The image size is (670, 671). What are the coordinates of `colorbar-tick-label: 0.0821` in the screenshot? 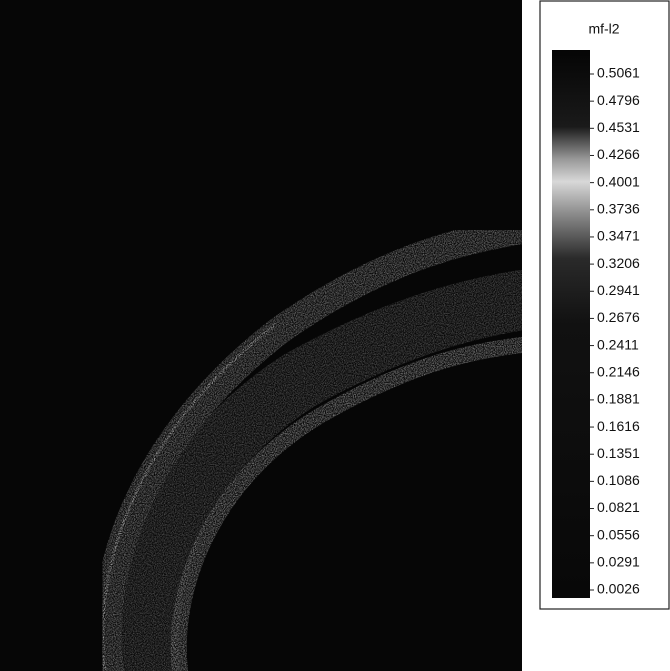 It's located at (618, 507).